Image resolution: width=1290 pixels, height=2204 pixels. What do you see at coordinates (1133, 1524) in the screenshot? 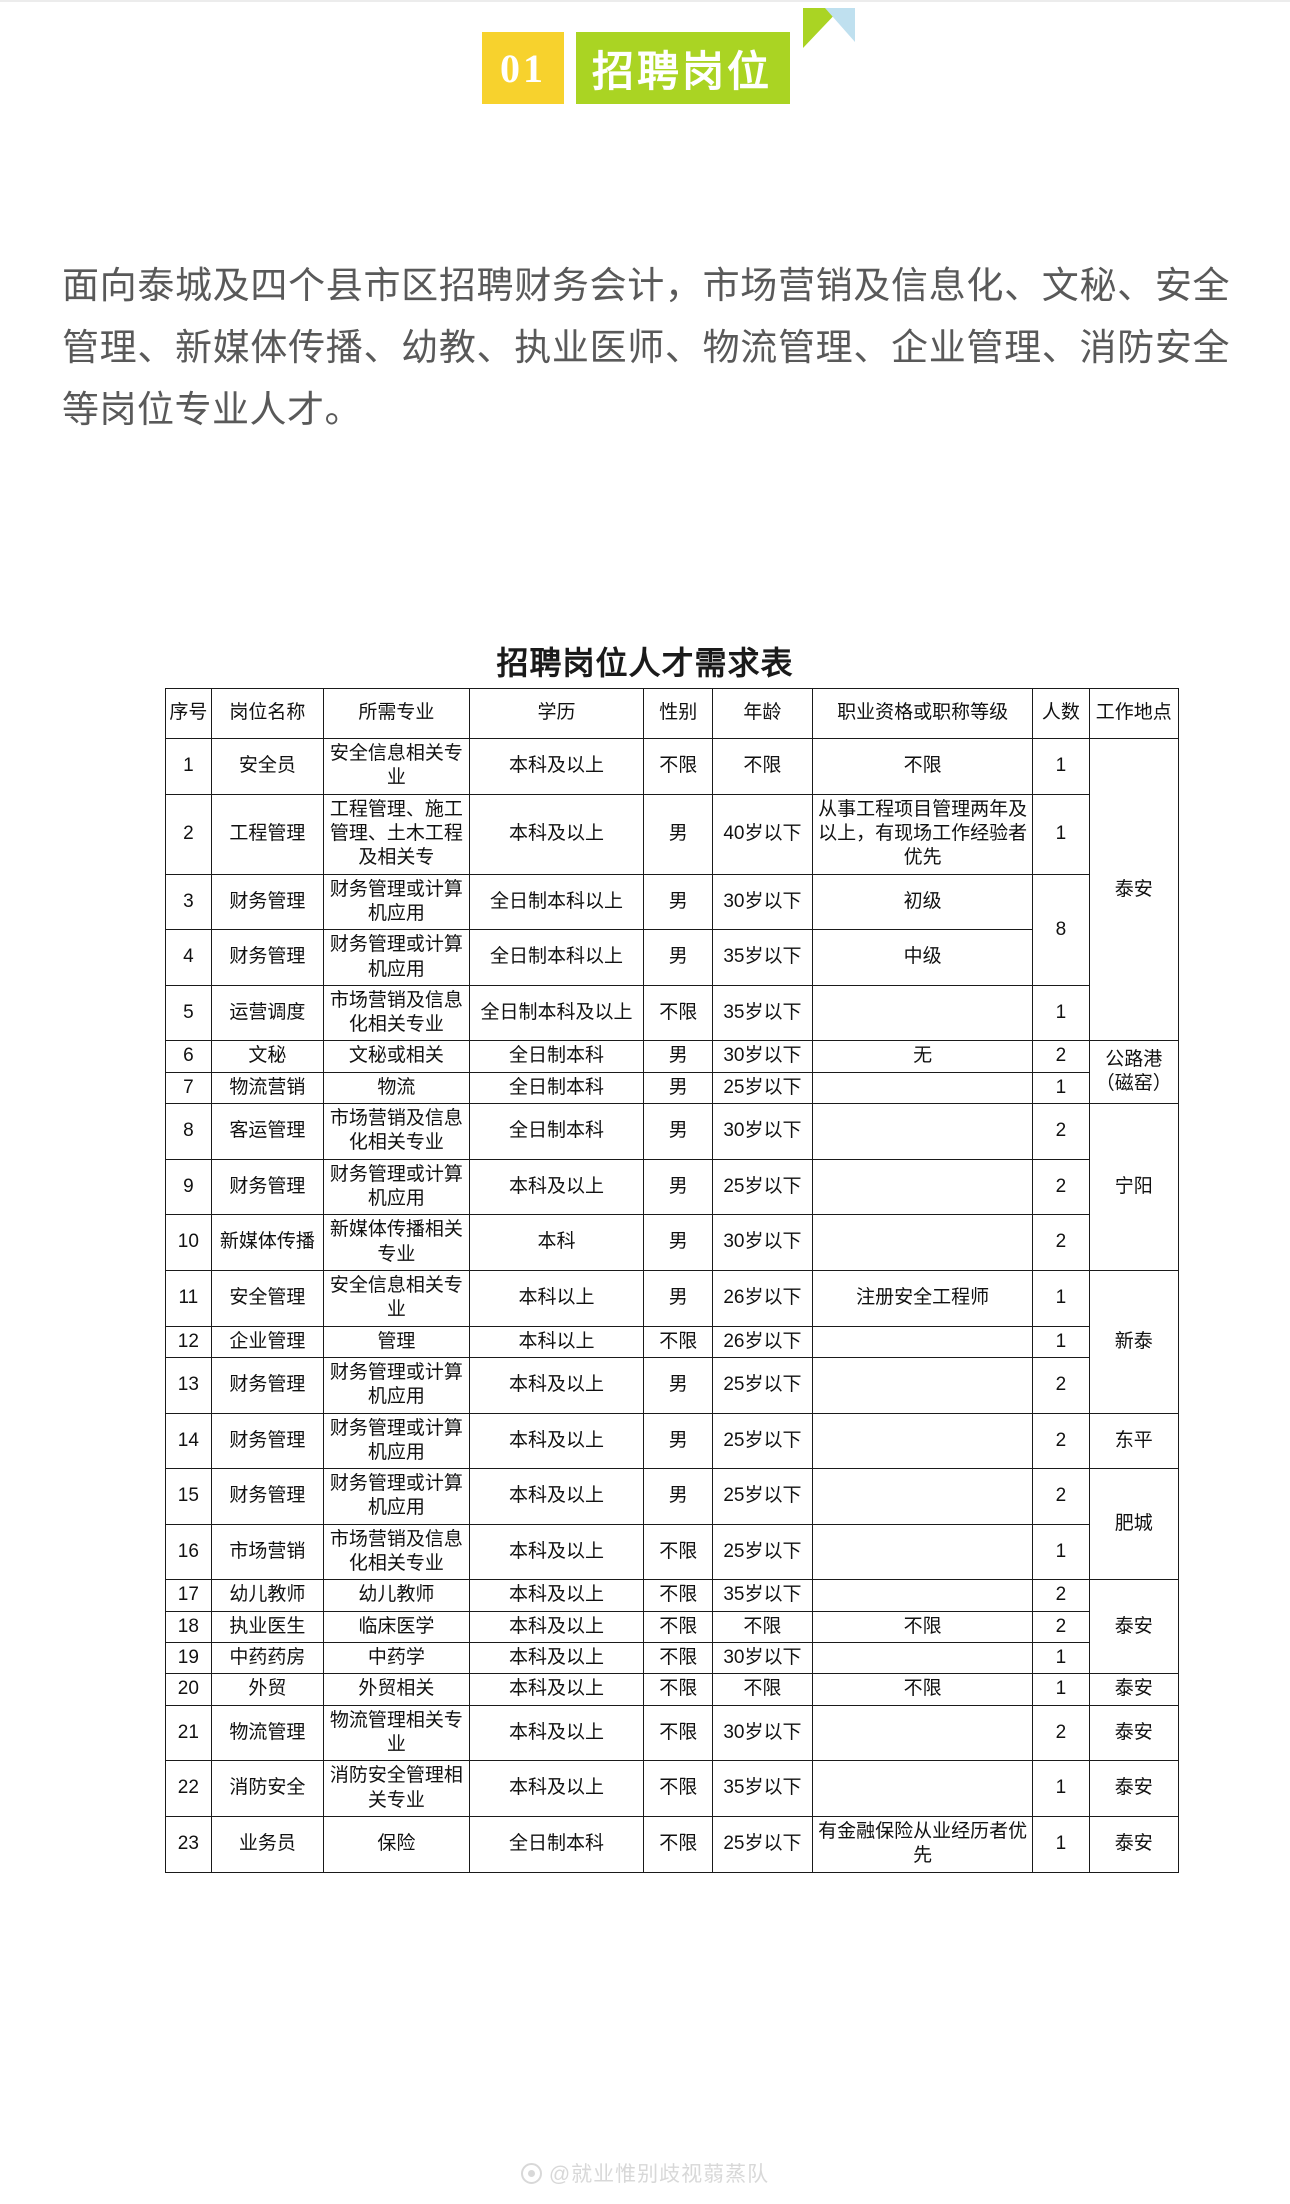
I see `cell-location: 肥城` at bounding box center [1133, 1524].